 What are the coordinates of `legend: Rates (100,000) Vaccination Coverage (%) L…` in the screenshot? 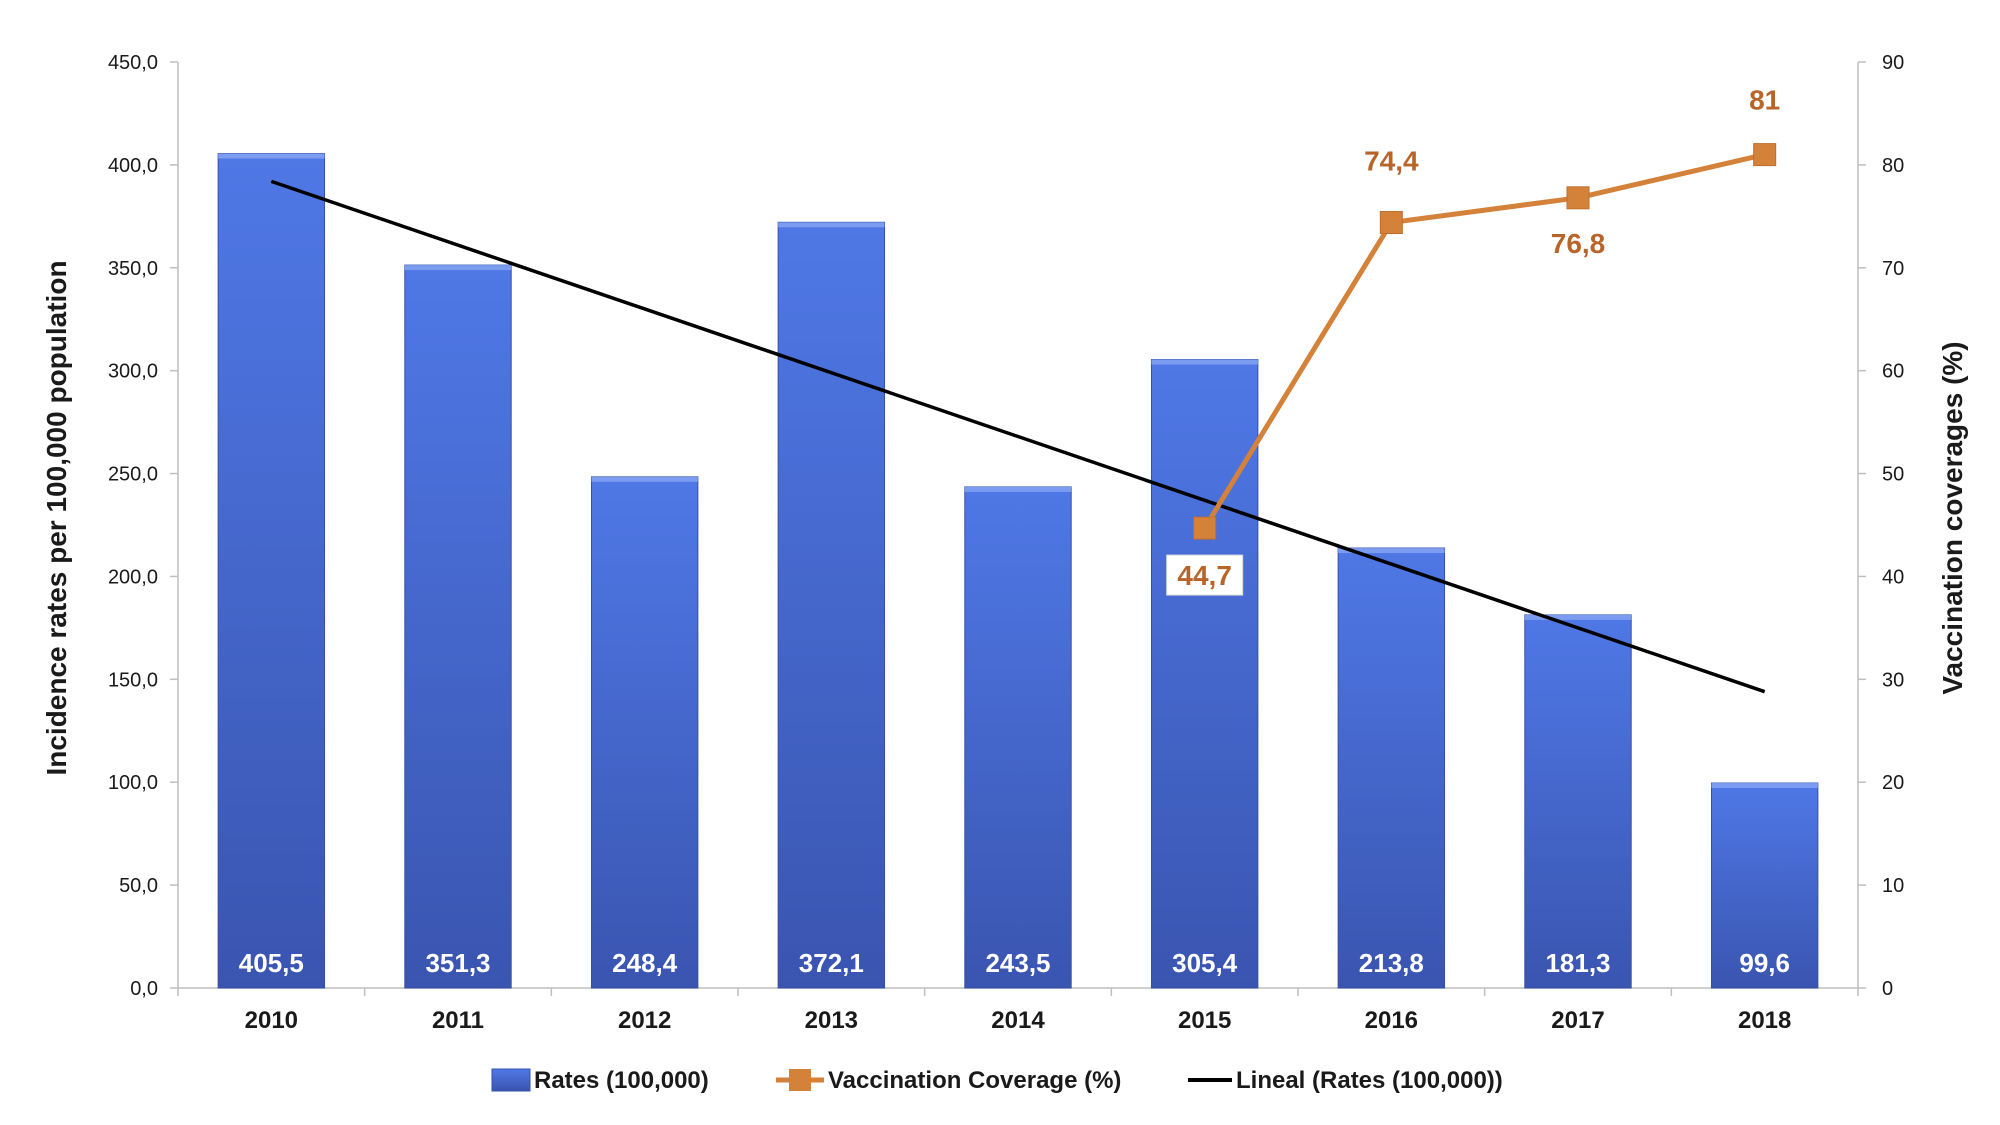 It's located at (997, 1080).